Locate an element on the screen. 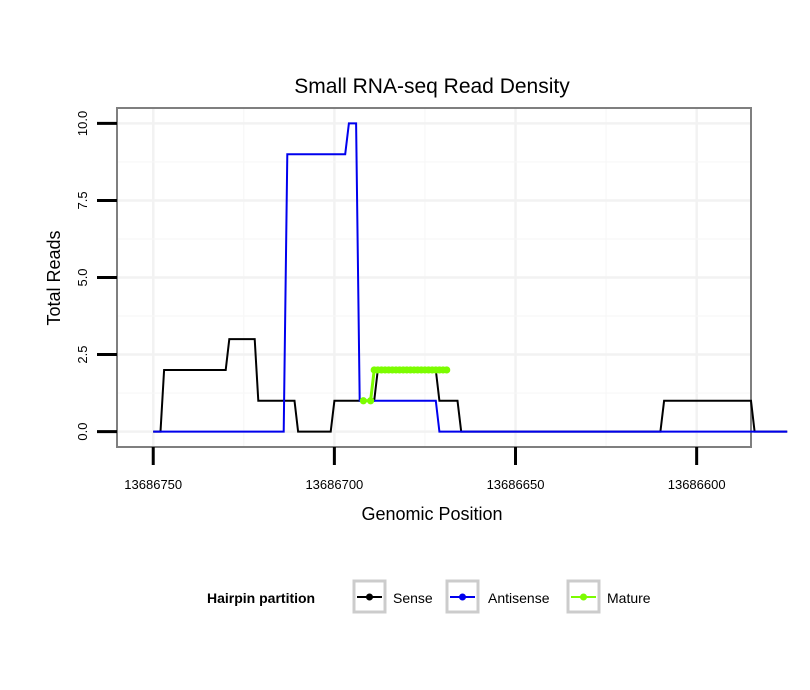 This screenshot has width=810, height=690. legend-title: Hairpin partition is located at coordinates (261, 598).